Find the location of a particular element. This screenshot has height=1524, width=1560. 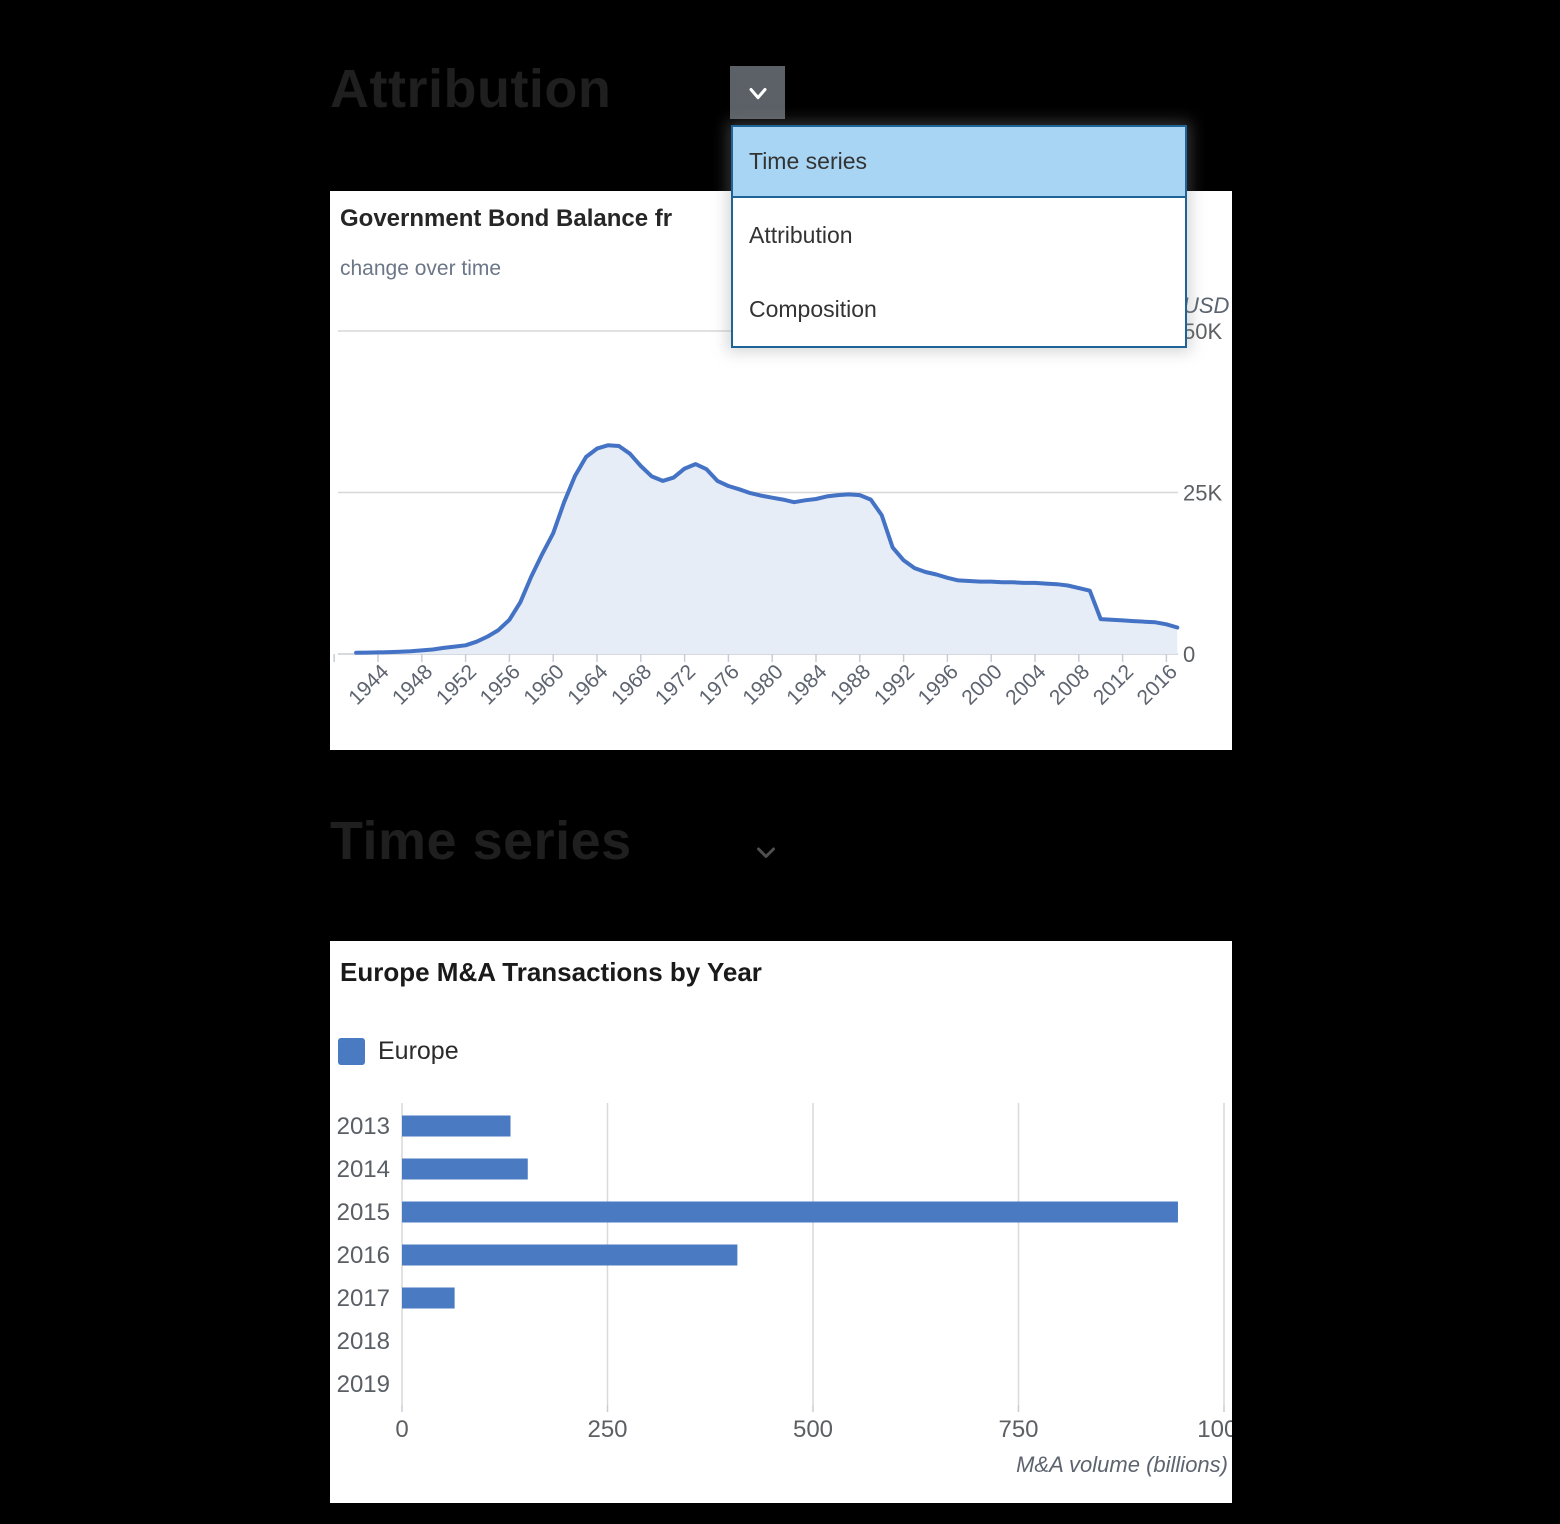

menu-item-attribution: Attribution is located at coordinates (801, 234).